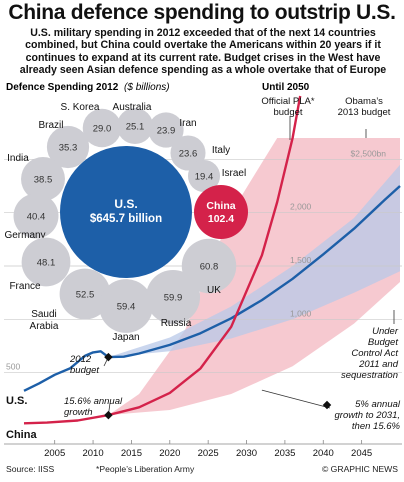 This screenshot has width=404, height=482. I want to click on x-tick-label: 2015, so click(131, 453).